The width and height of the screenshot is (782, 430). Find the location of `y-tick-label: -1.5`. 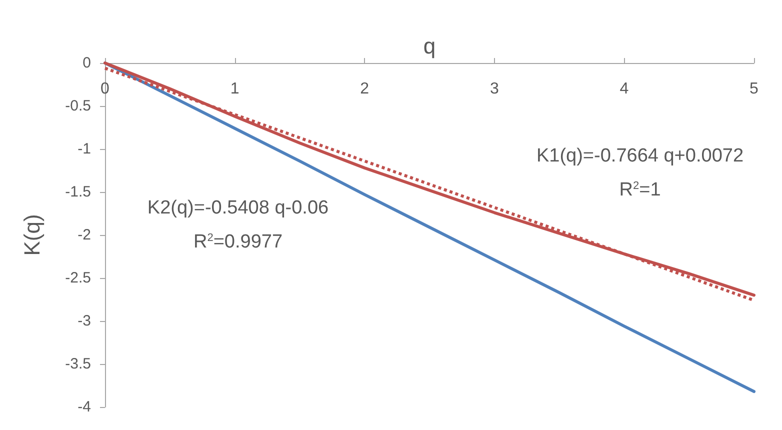

y-tick-label: -1.5 is located at coordinates (78, 192).